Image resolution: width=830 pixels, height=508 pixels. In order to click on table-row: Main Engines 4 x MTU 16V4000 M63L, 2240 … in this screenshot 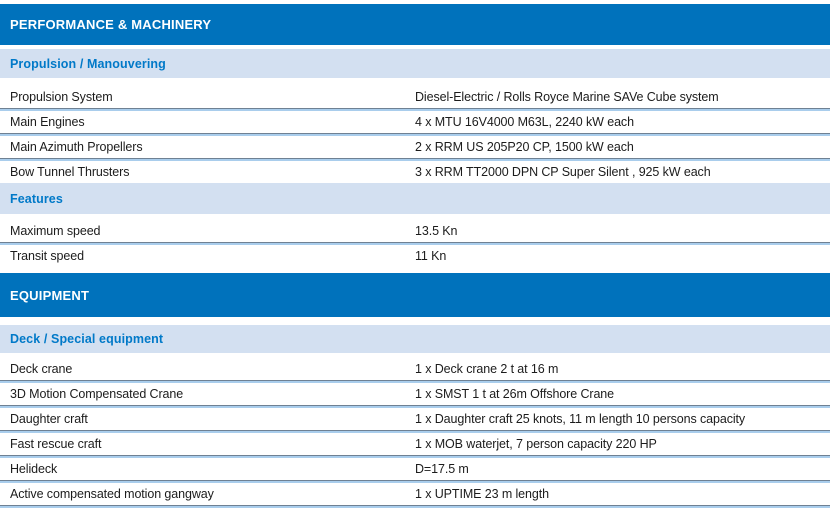, I will do `click(415, 122)`.